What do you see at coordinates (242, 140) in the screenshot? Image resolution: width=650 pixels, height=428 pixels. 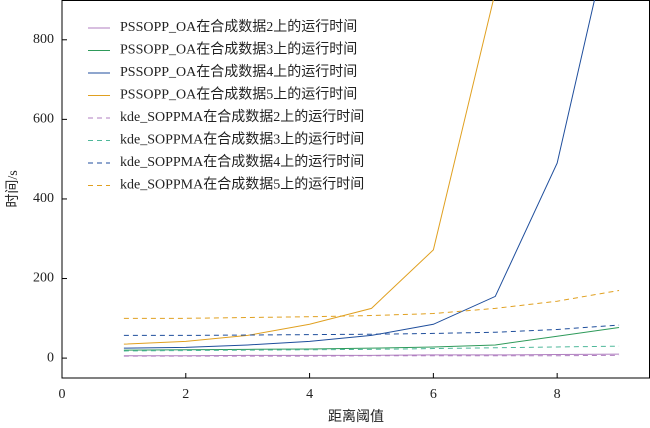 I see `legend-label: kde_SOPPMA在合成数据3上的运行时间` at bounding box center [242, 140].